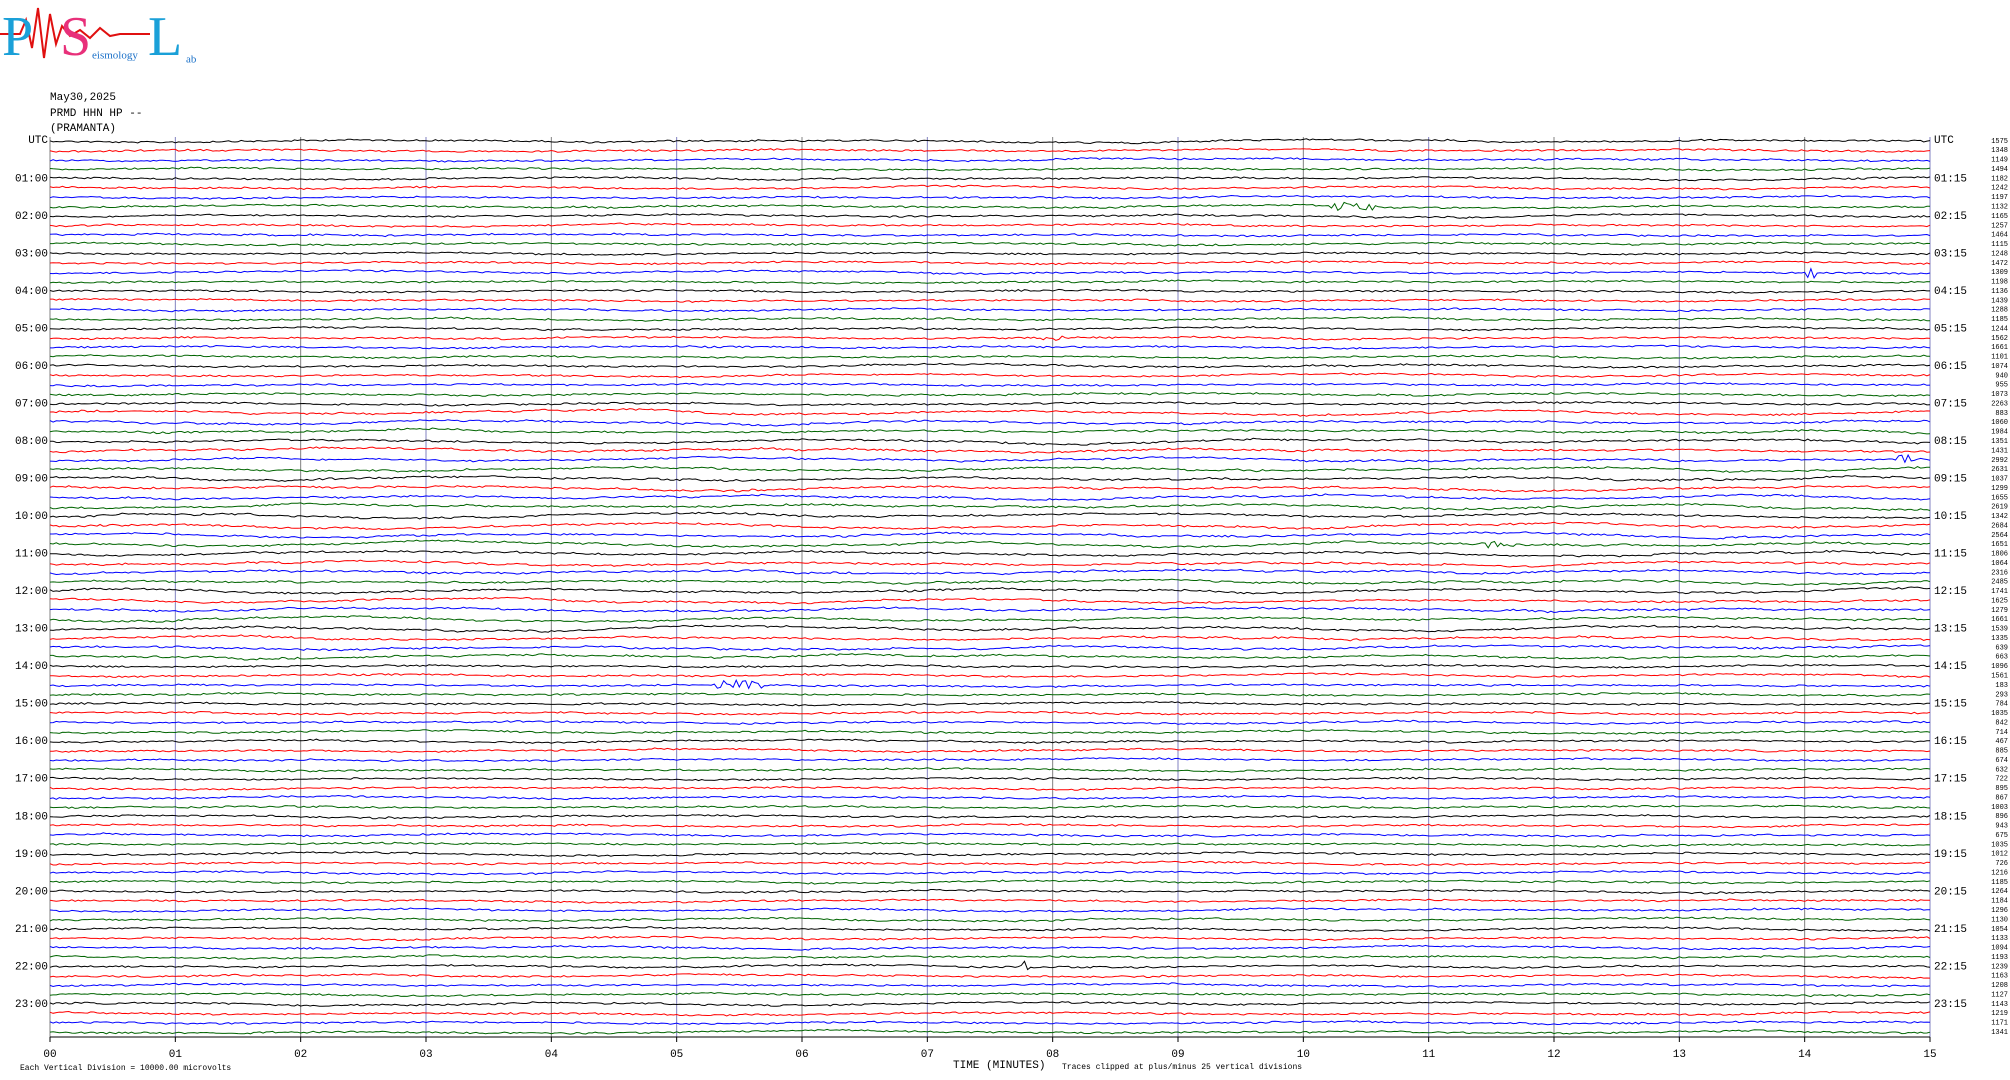 The image size is (2010, 1080). I want to click on logo: P S L eismology ab, so click(98, 37).